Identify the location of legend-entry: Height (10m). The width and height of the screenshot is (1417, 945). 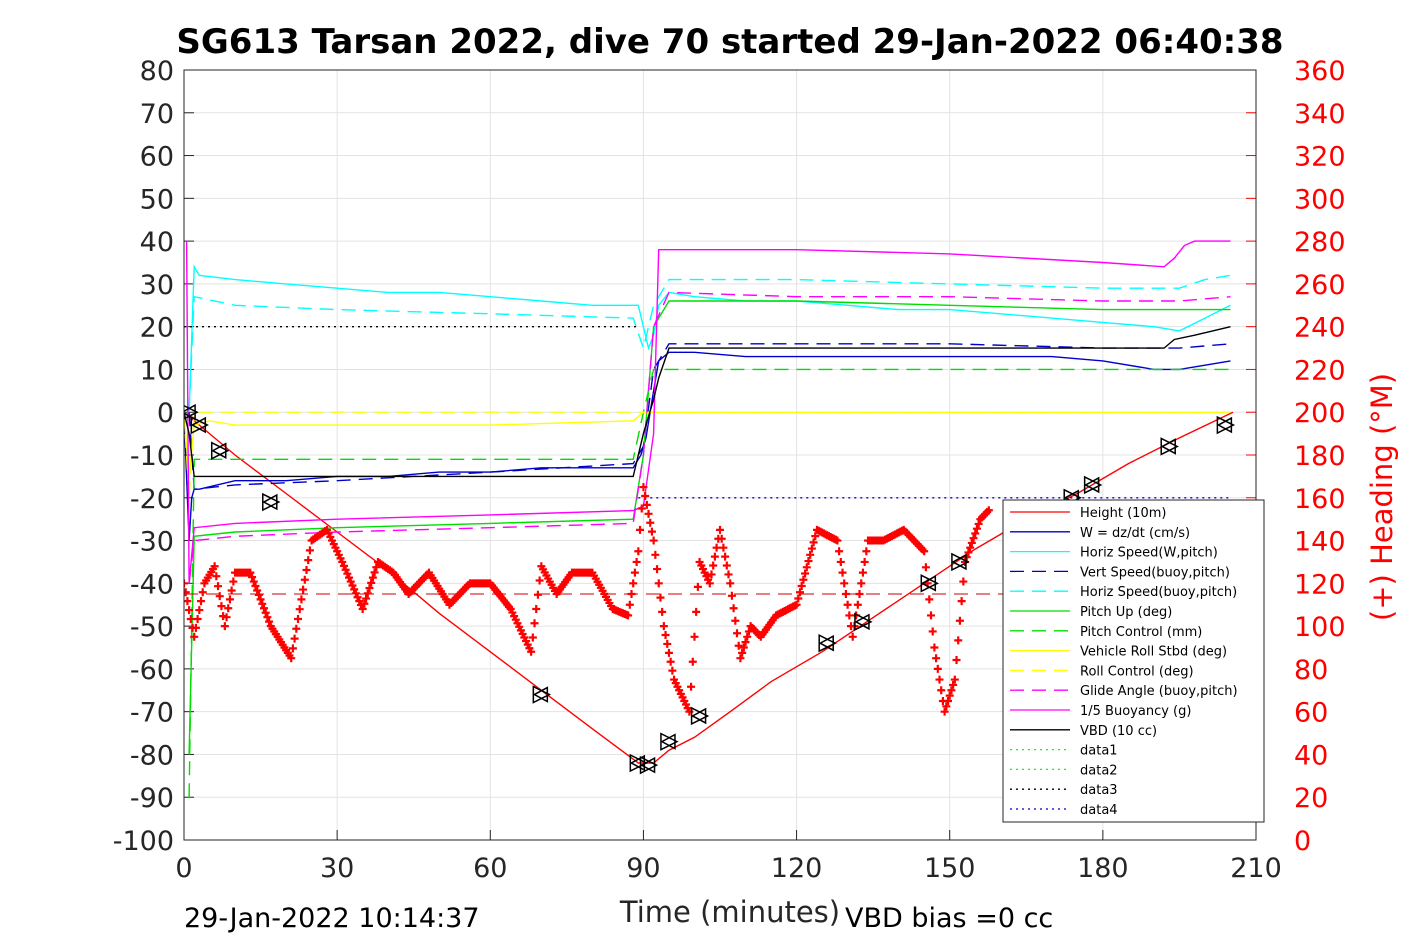
(1123, 513).